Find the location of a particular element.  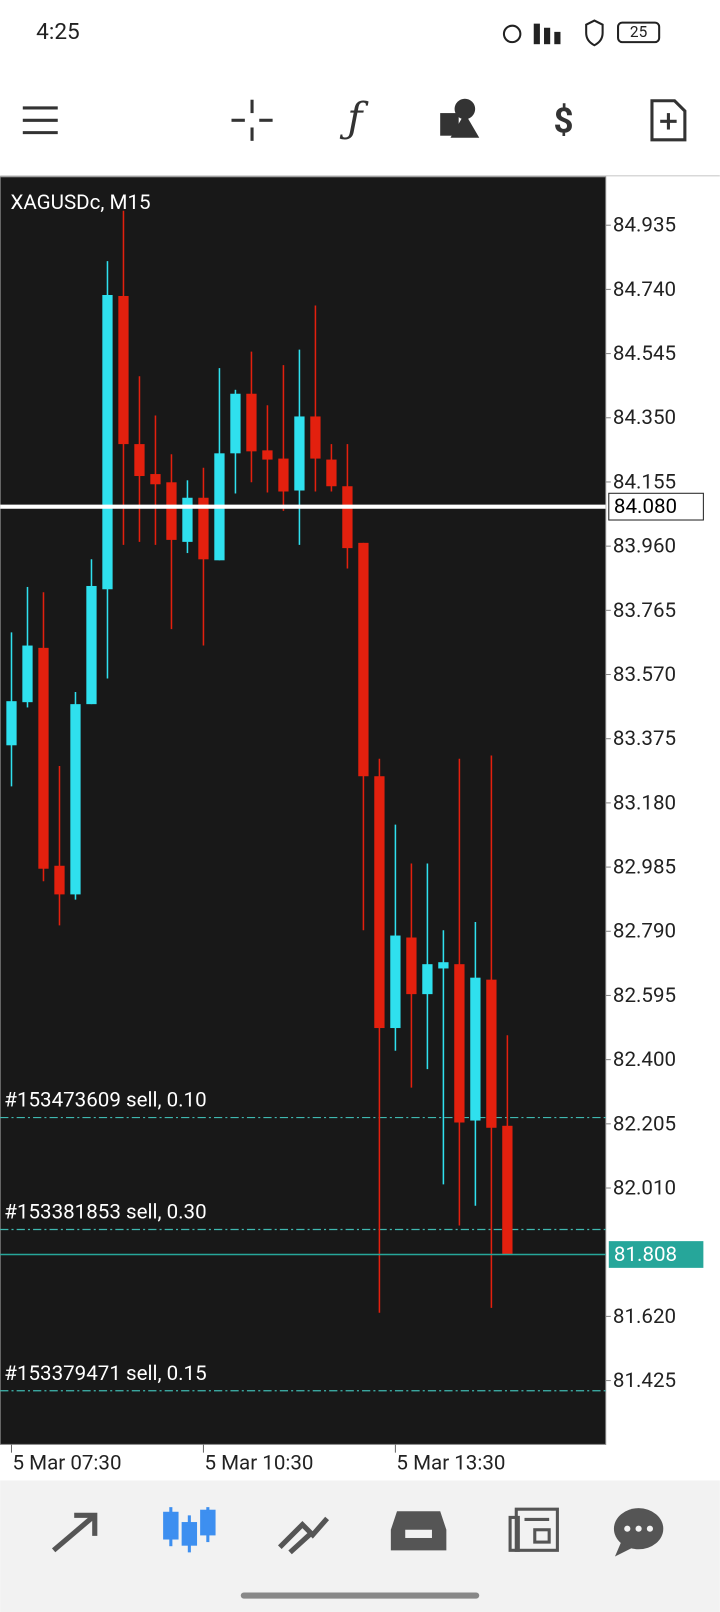

y-tick-label: 81.620 is located at coordinates (644, 1317).